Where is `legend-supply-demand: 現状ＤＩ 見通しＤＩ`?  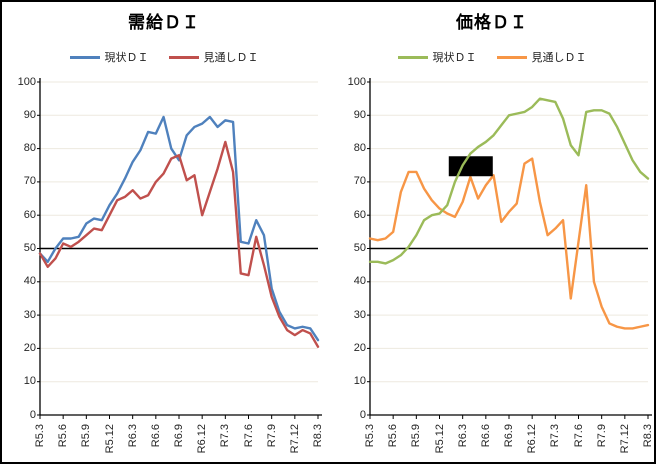 legend-supply-demand: 現状ＤＩ 見通しＤＩ is located at coordinates (164, 57).